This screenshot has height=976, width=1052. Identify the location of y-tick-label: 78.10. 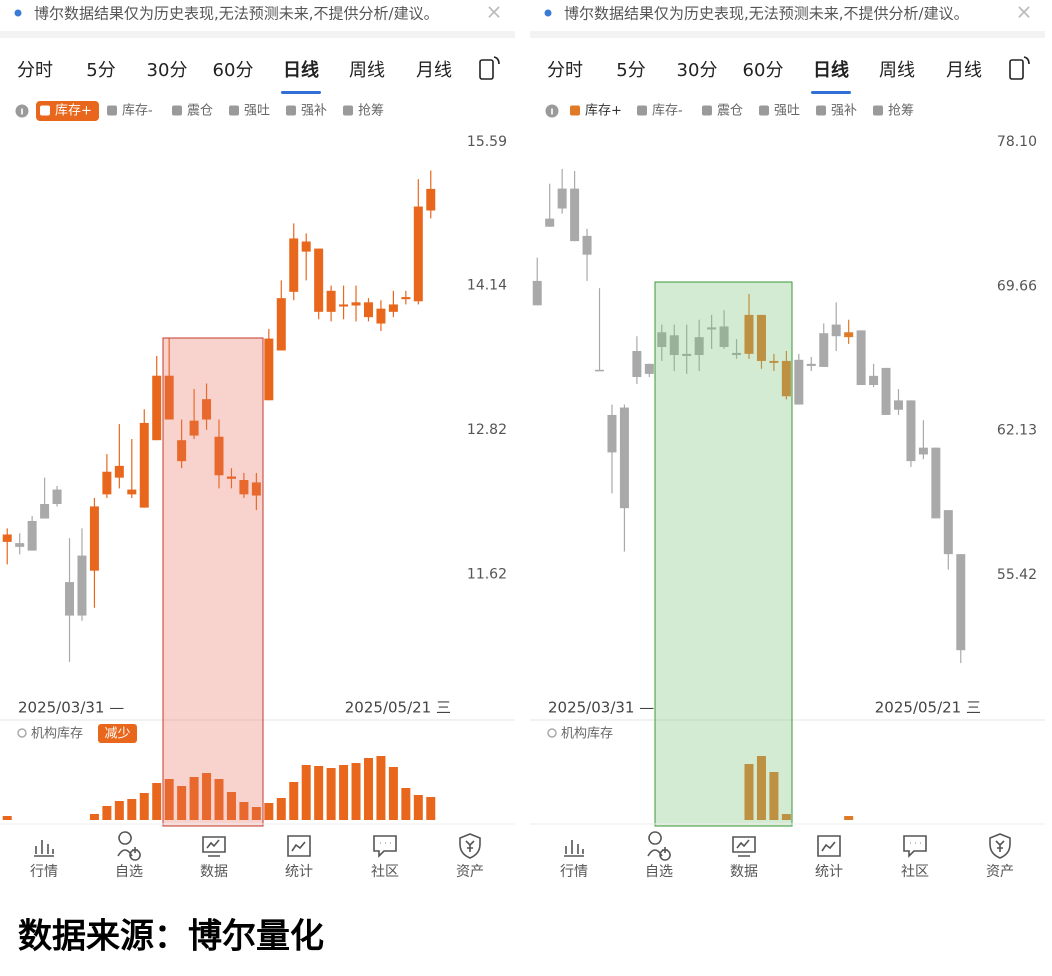
(1017, 142).